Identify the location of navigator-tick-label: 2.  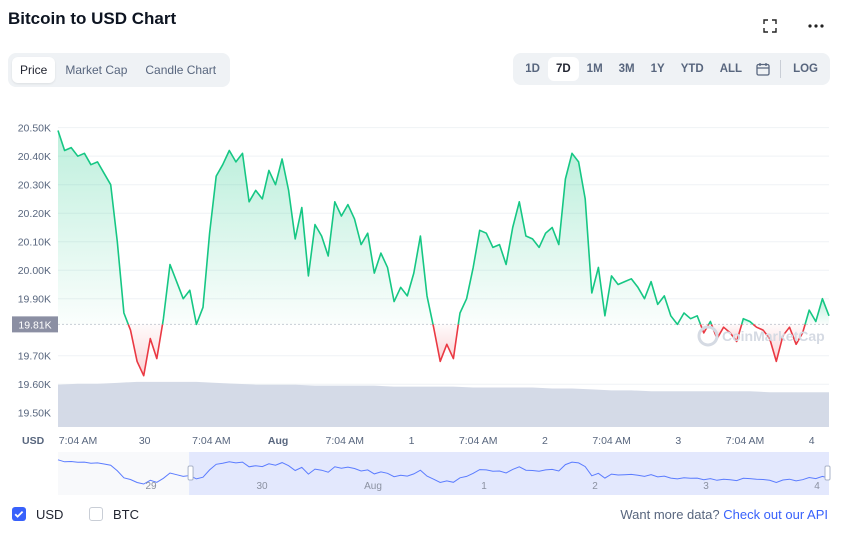
(595, 486).